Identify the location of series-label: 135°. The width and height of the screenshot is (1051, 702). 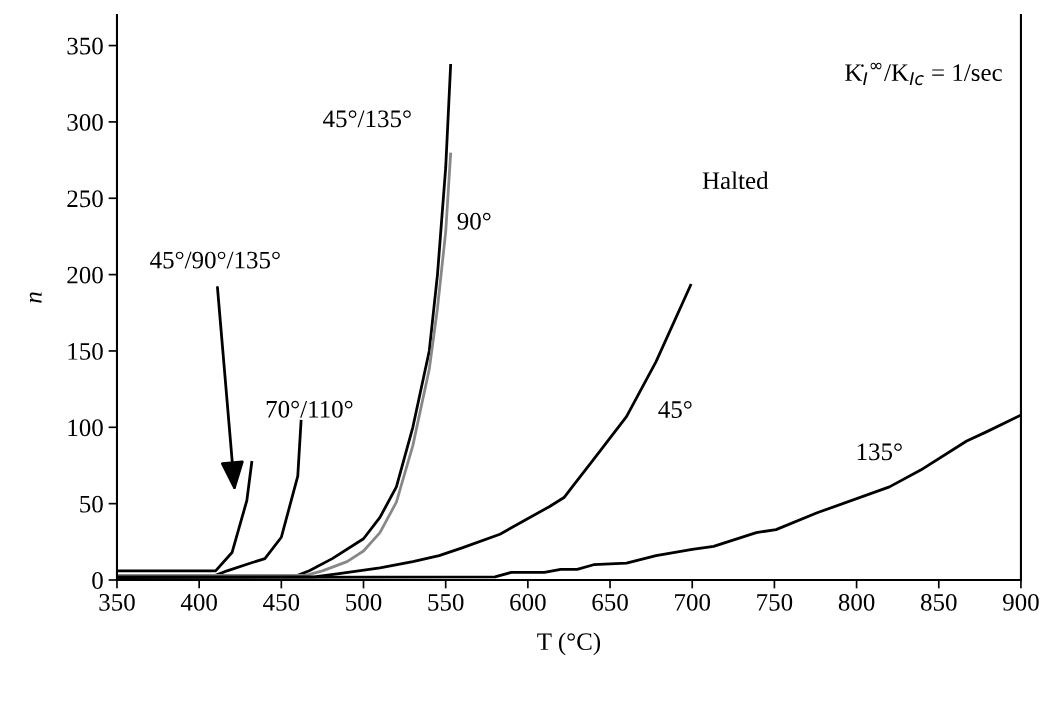
(879, 452).